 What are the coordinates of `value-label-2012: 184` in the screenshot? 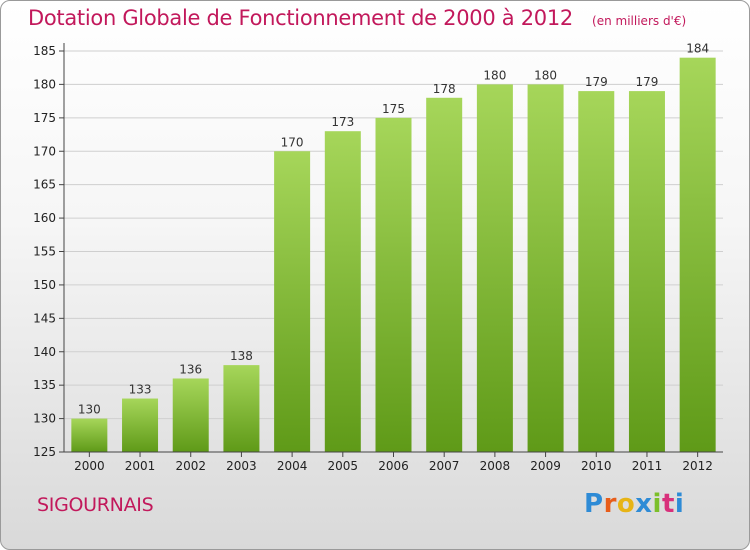 It's located at (697, 49).